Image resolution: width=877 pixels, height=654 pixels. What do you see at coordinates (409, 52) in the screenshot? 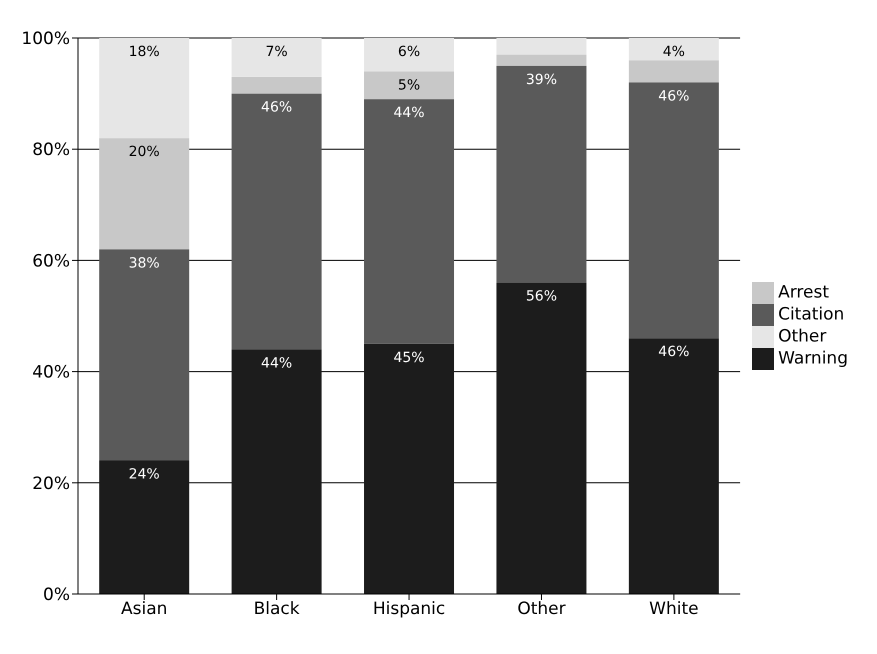
I see `data-label: 6%` at bounding box center [409, 52].